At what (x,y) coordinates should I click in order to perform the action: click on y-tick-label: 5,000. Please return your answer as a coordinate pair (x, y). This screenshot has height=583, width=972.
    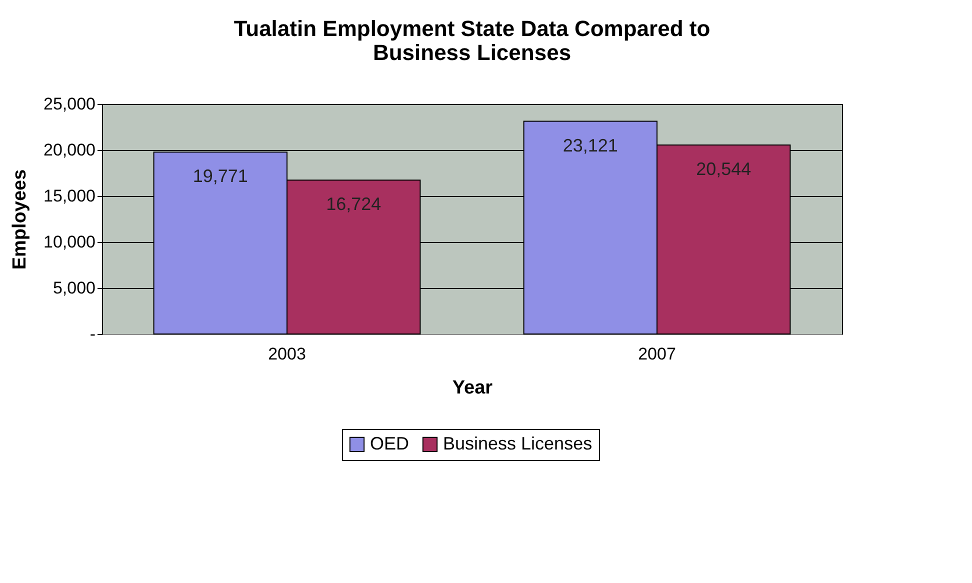
    Looking at the image, I should click on (74, 288).